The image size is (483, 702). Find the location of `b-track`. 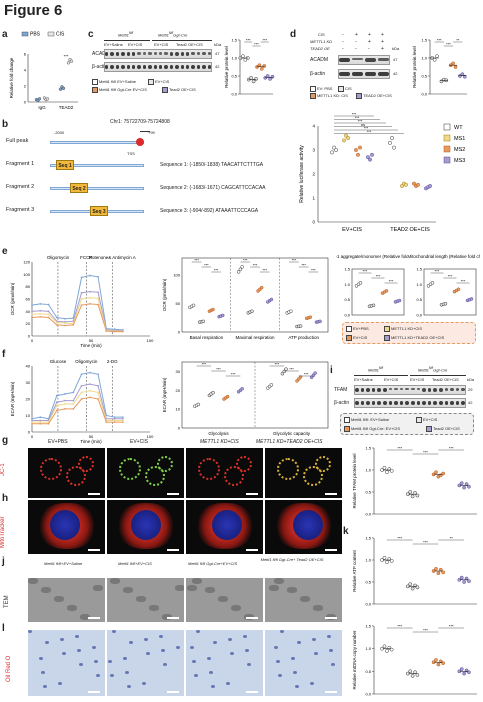

b-track is located at coordinates (97, 188).